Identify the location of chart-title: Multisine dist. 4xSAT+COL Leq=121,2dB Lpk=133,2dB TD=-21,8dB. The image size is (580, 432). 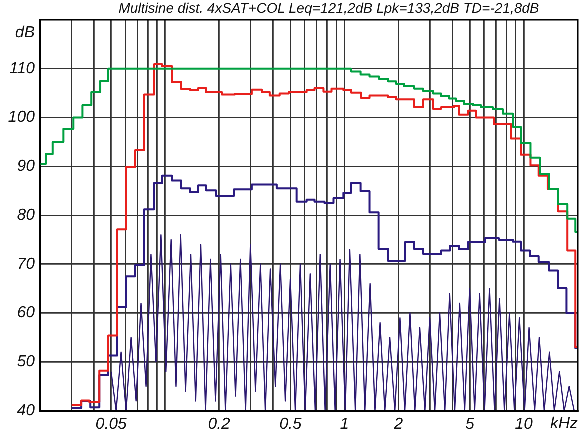
(329, 8).